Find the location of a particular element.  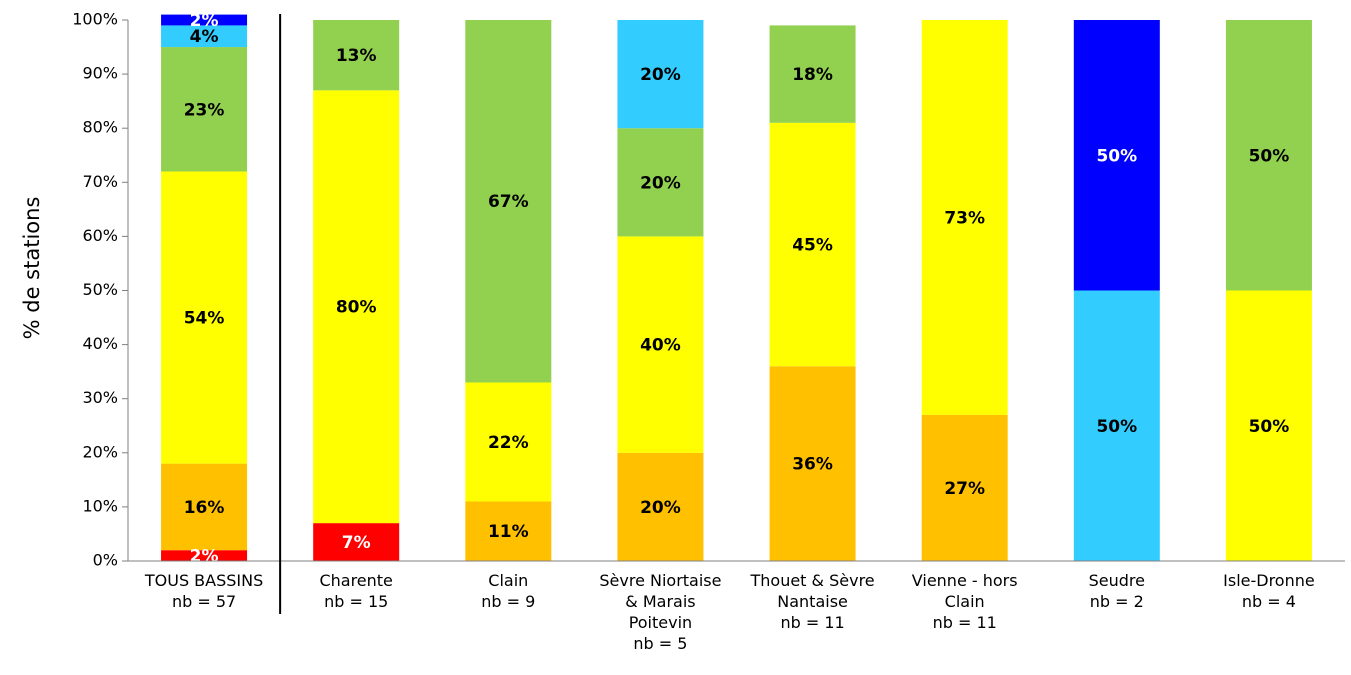

x-category-label: TOUS BASSINS is located at coordinates (203, 580).